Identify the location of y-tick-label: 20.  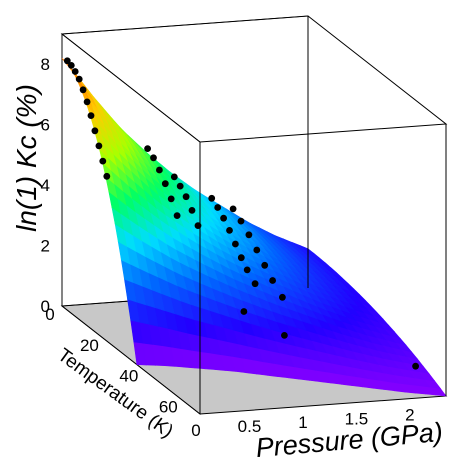
(89, 345).